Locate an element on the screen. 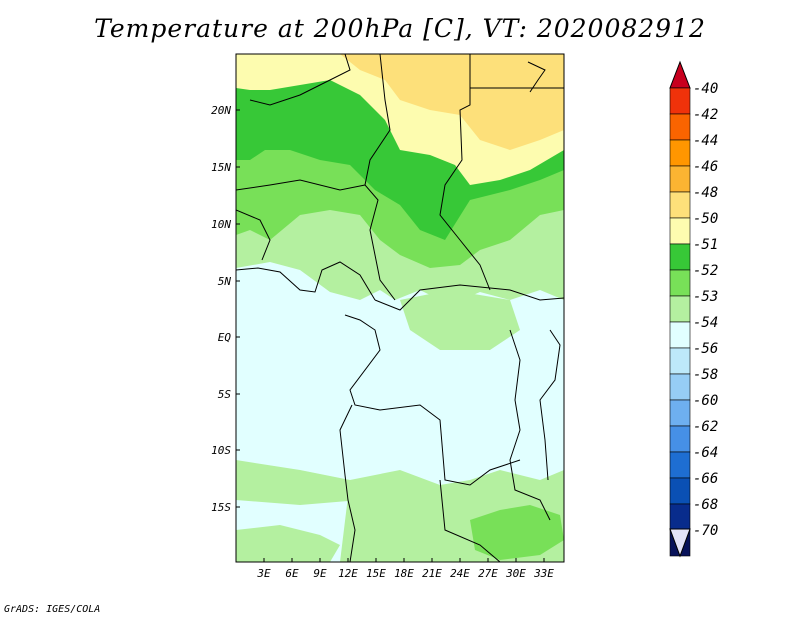 This screenshot has width=800, height=618. colorbar-label: -66 is located at coordinates (705, 479).